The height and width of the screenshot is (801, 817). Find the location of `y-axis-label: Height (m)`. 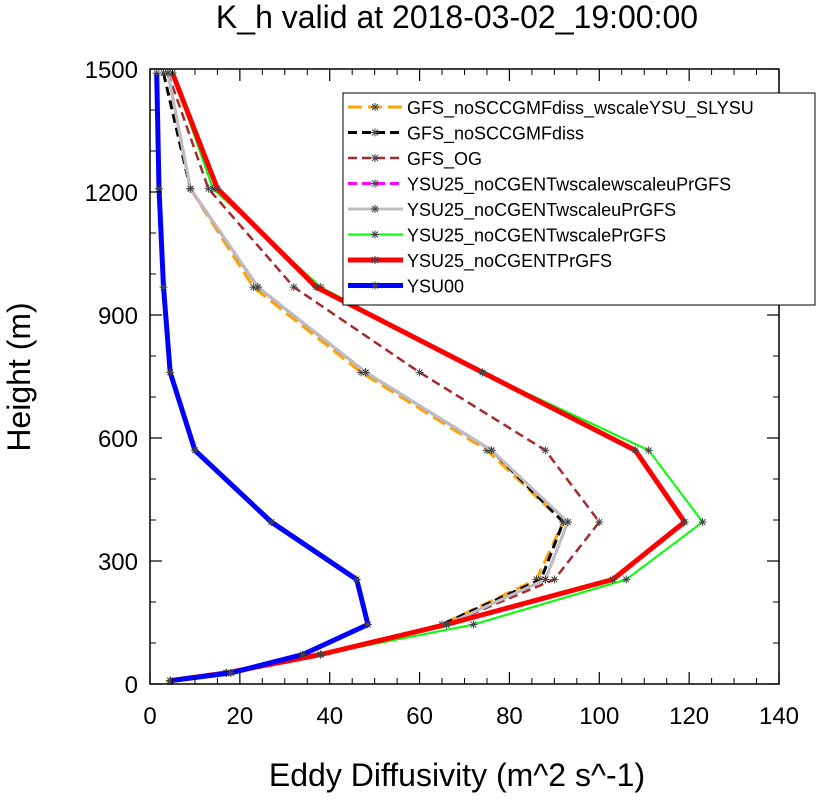

y-axis-label: Height (m) is located at coordinates (19, 376).